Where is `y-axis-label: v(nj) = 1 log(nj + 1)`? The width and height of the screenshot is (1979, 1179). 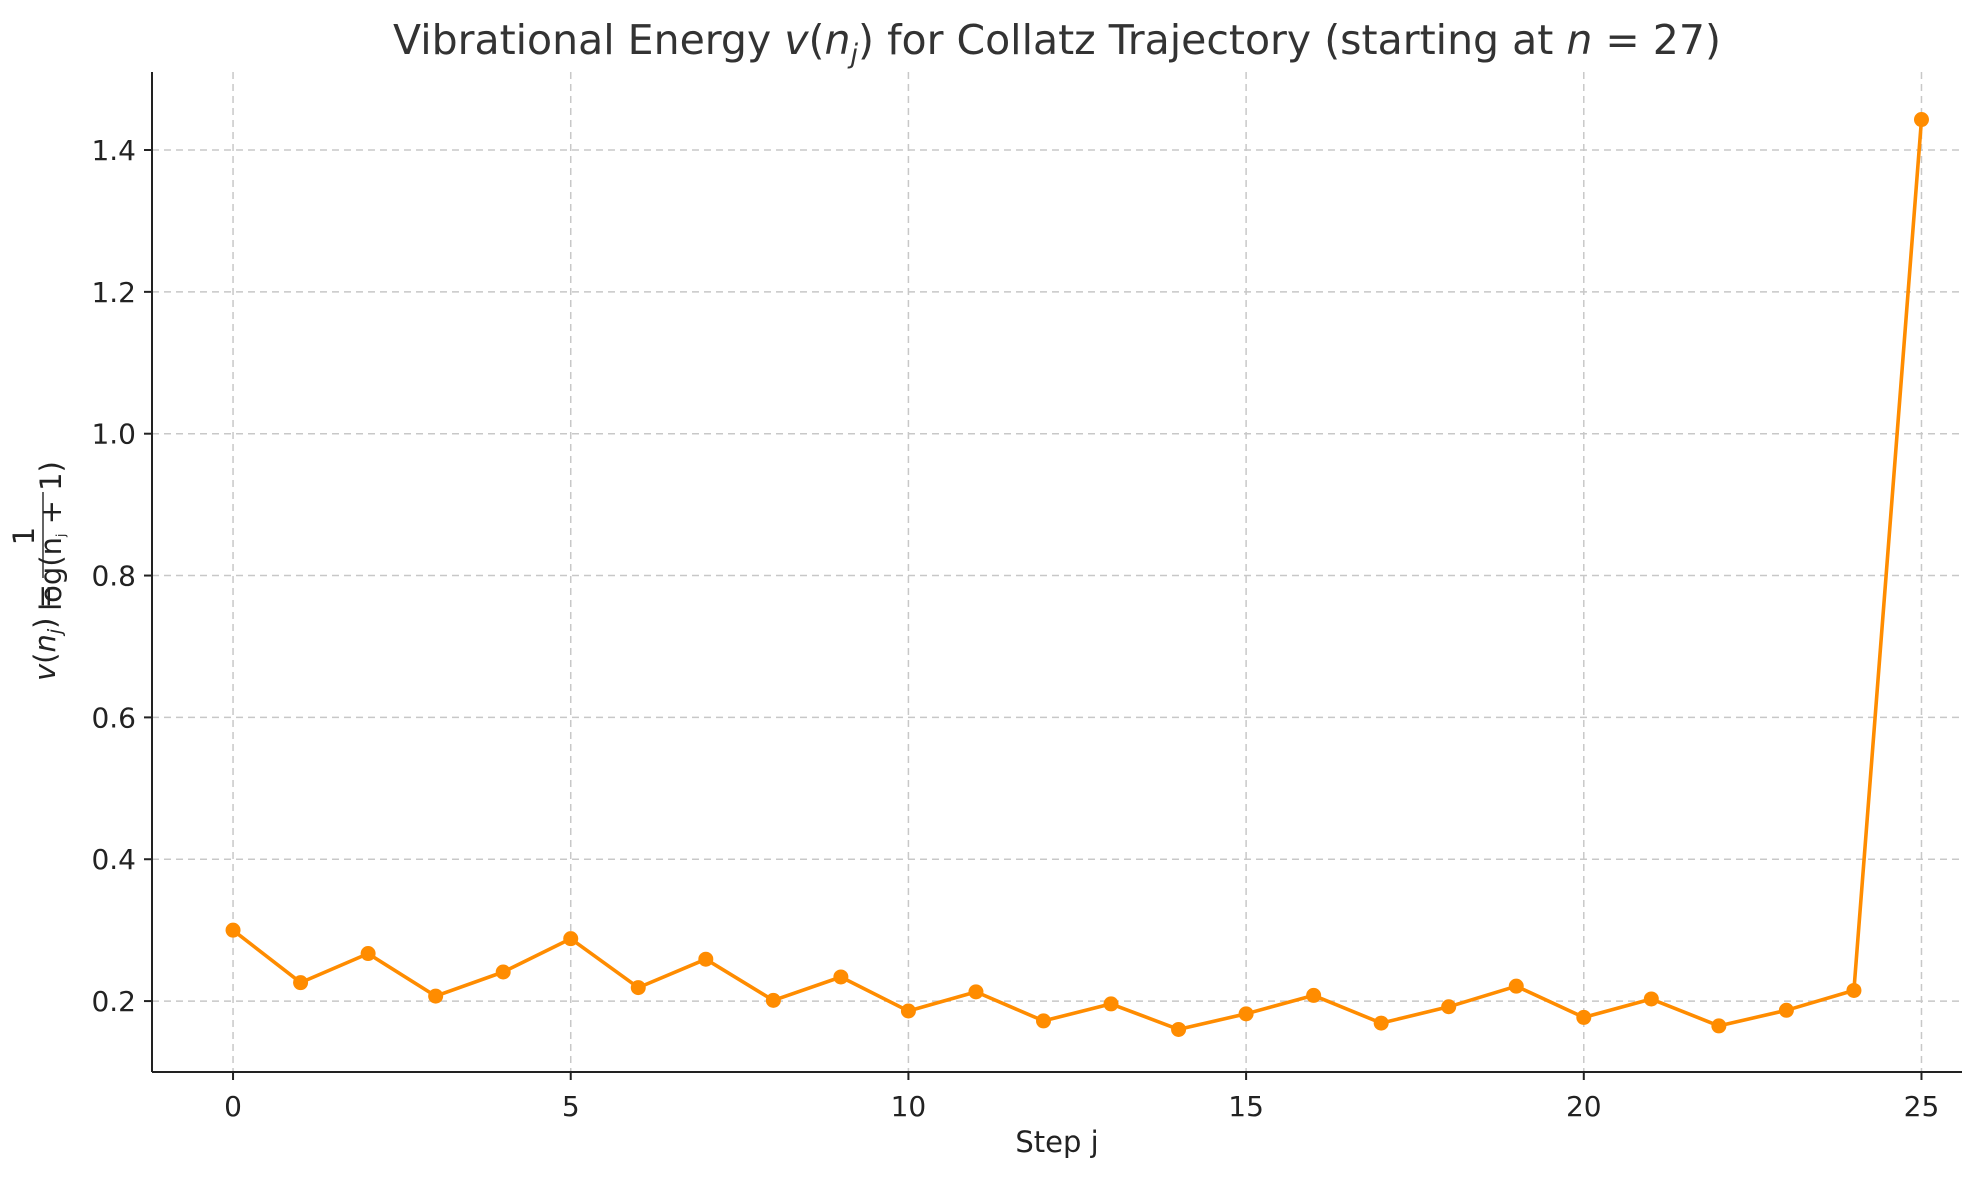 y-axis-label: v(nj) = 1 log(nj + 1) is located at coordinates (37, 571).